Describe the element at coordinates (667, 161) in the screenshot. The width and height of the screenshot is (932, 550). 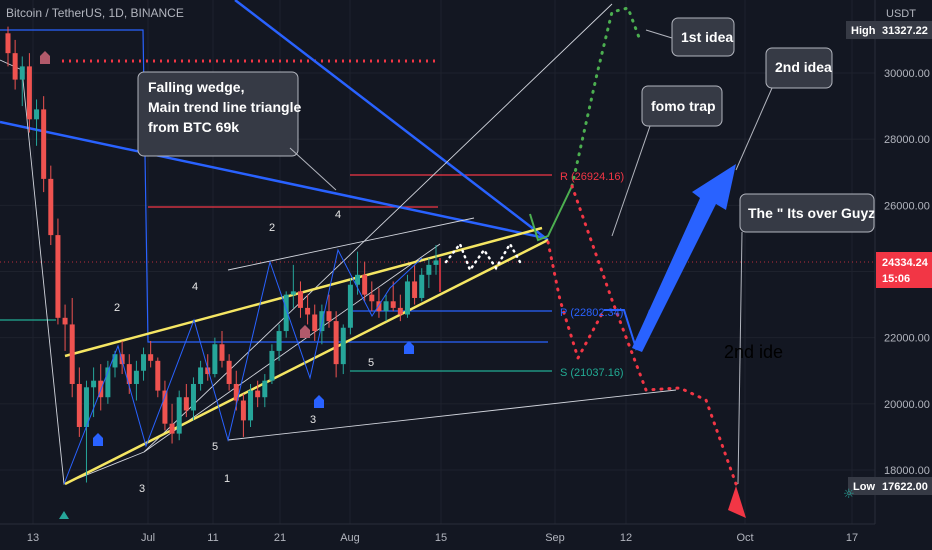
I see `fomo-callout: fomo trap` at that location.